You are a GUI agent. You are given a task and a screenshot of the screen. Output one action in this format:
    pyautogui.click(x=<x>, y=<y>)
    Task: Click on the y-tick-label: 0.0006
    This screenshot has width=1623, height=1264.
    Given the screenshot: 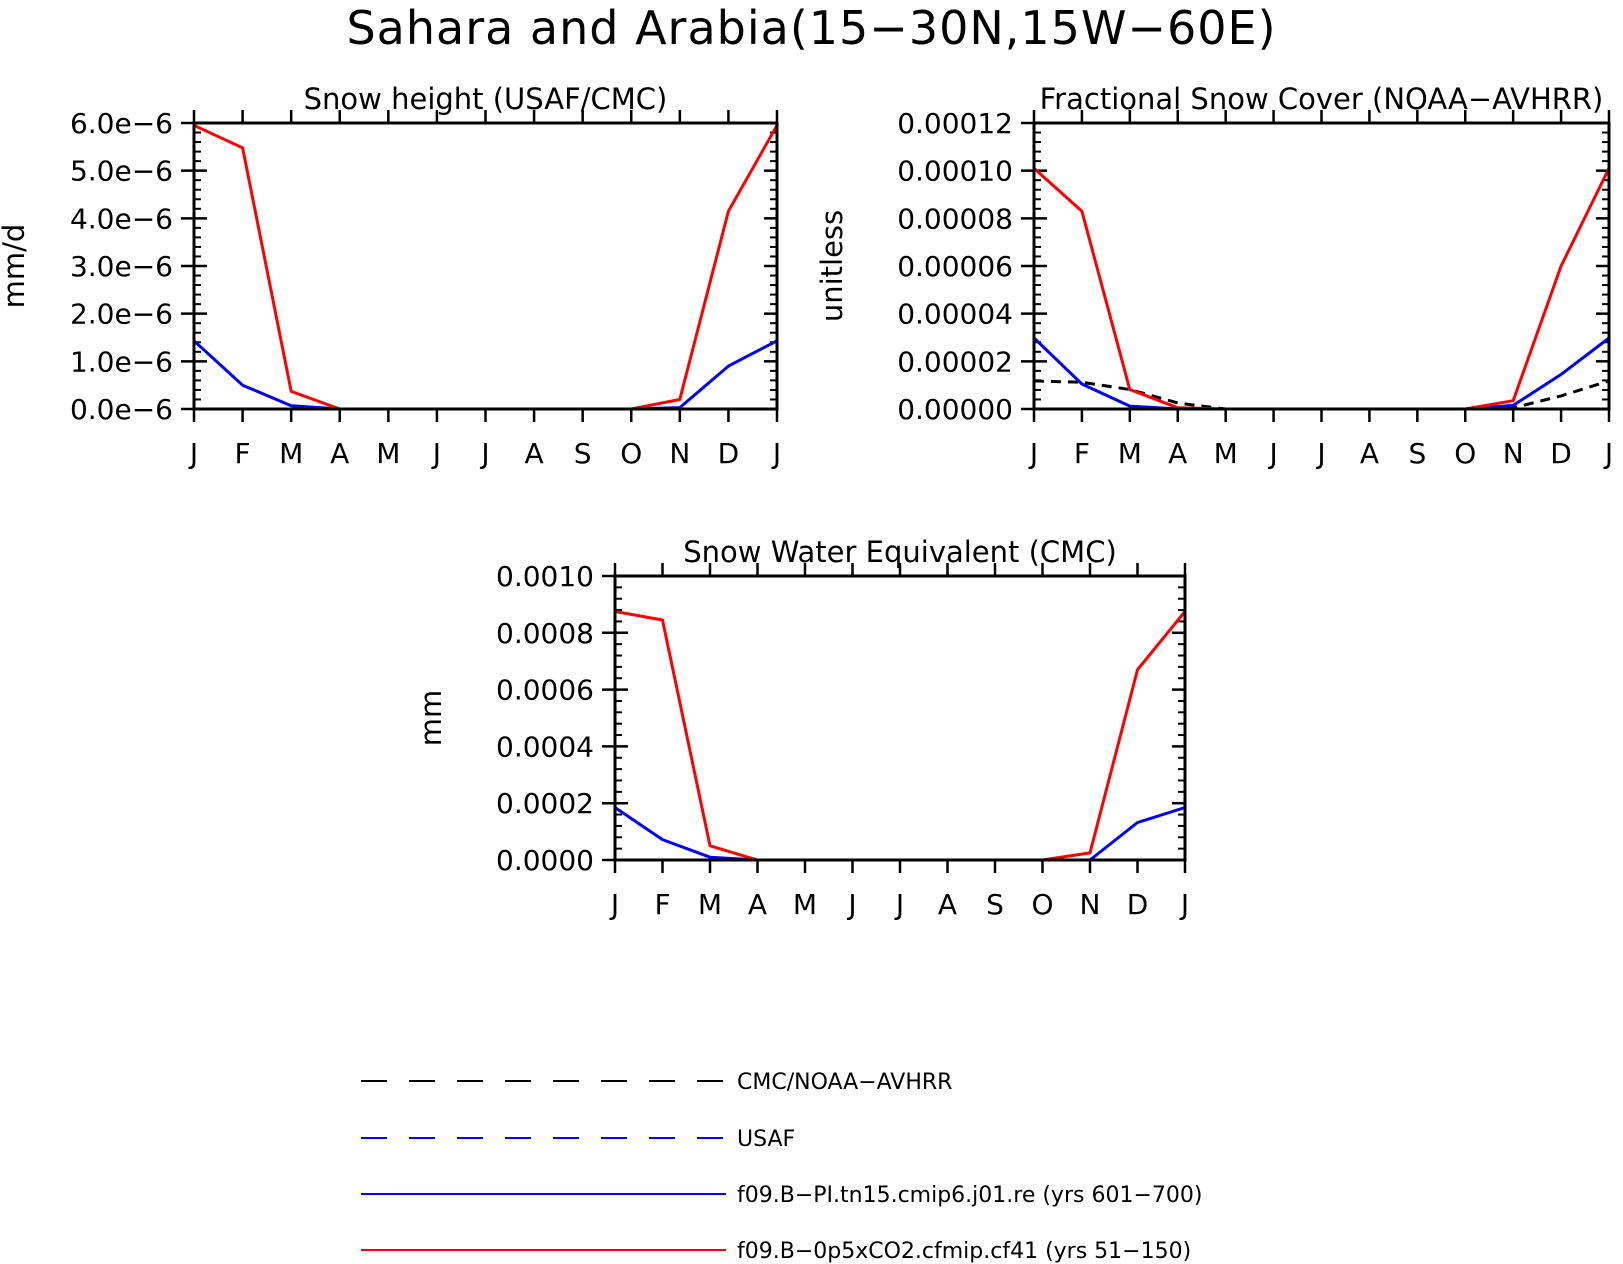 What is the action you would take?
    pyautogui.click(x=545, y=690)
    